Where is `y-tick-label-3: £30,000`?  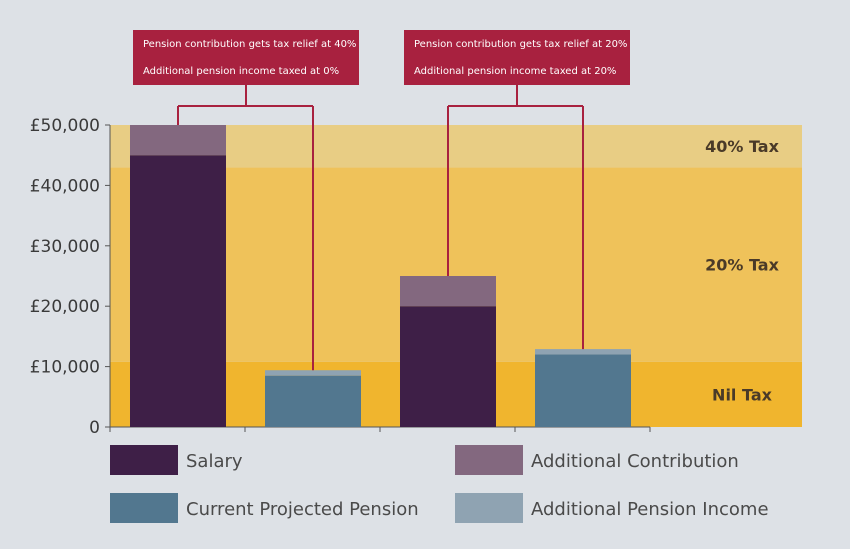
y-tick-label-3: £30,000 is located at coordinates (65, 247).